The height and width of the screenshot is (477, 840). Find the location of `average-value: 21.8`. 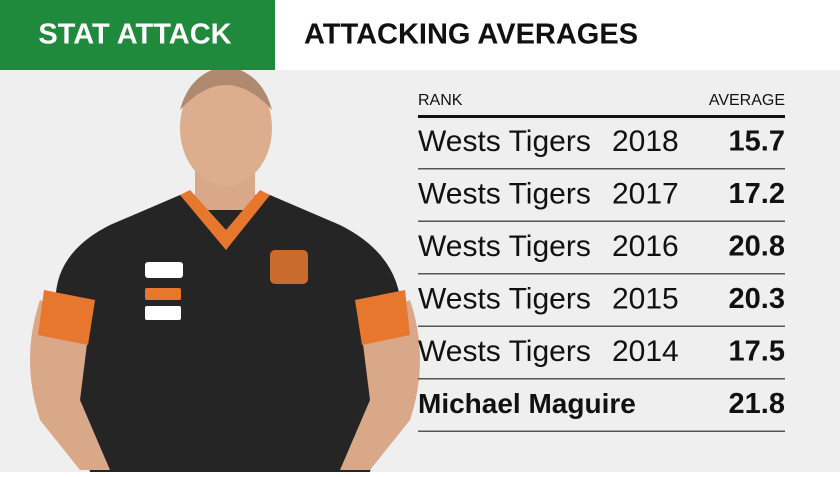

average-value: 21.8 is located at coordinates (757, 404).